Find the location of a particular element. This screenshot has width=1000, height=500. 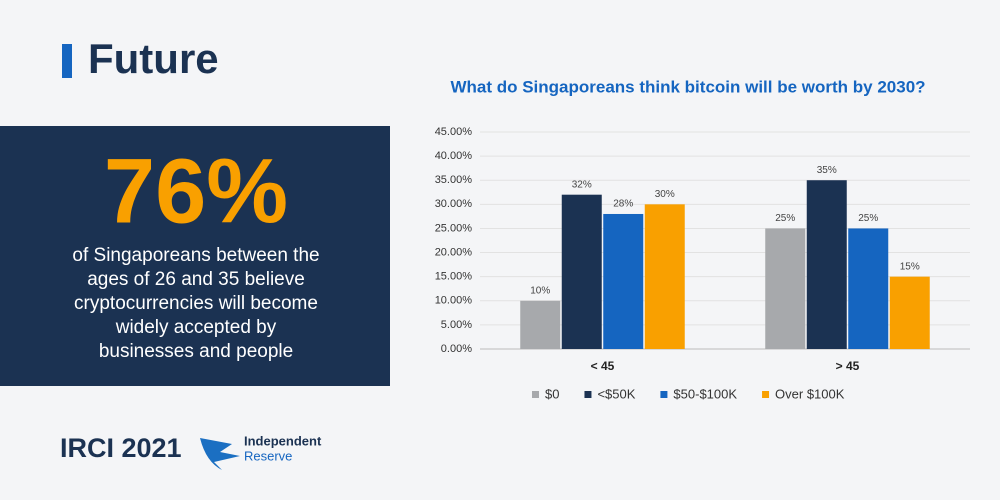

y-tick-label: 40.00% is located at coordinates (454, 156).